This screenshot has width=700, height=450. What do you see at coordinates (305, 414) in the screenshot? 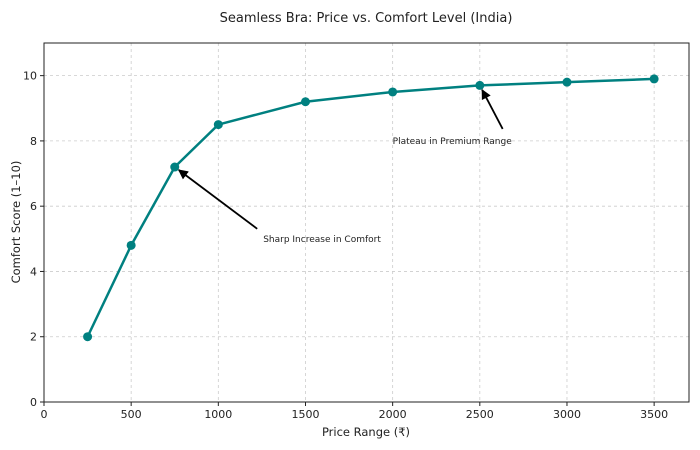
I see `x-tick-label: 1500` at bounding box center [305, 414].